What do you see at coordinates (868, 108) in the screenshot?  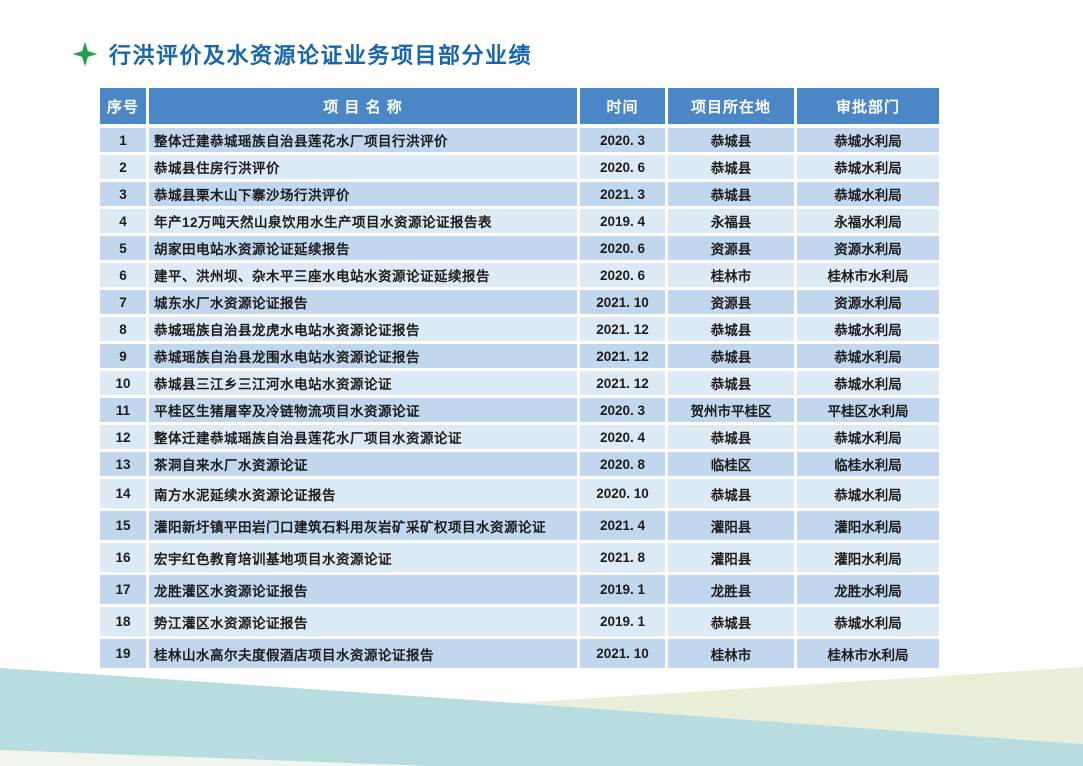 I see `column-header-authority: 审批部门` at bounding box center [868, 108].